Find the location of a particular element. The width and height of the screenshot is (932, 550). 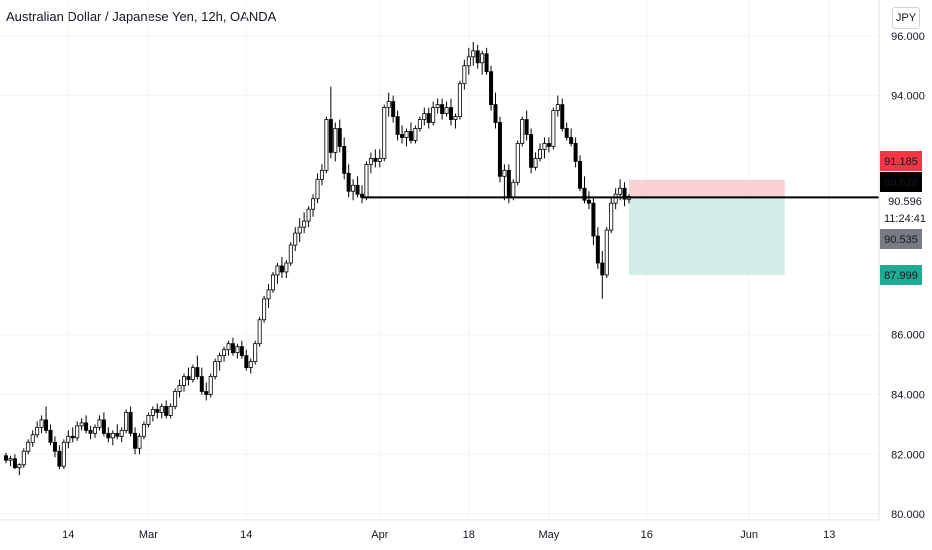

currency-unit-button: JPY is located at coordinates (906, 18).